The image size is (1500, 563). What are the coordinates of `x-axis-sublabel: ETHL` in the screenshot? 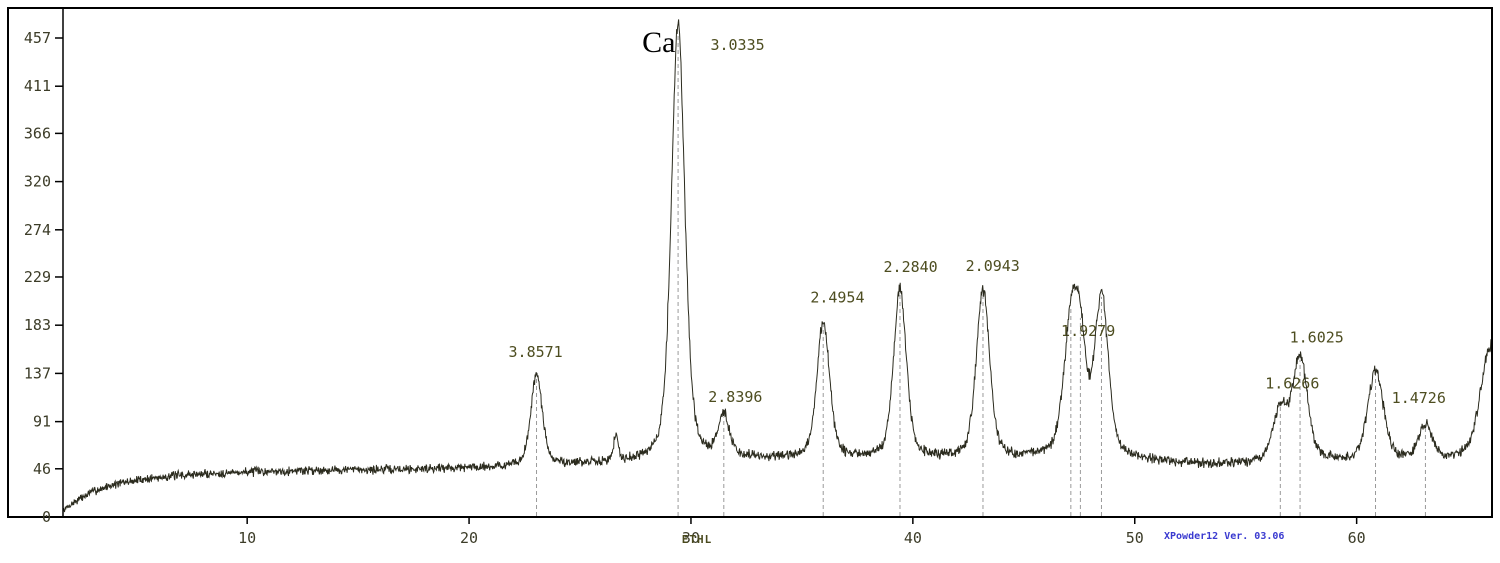 It's located at (697, 539).